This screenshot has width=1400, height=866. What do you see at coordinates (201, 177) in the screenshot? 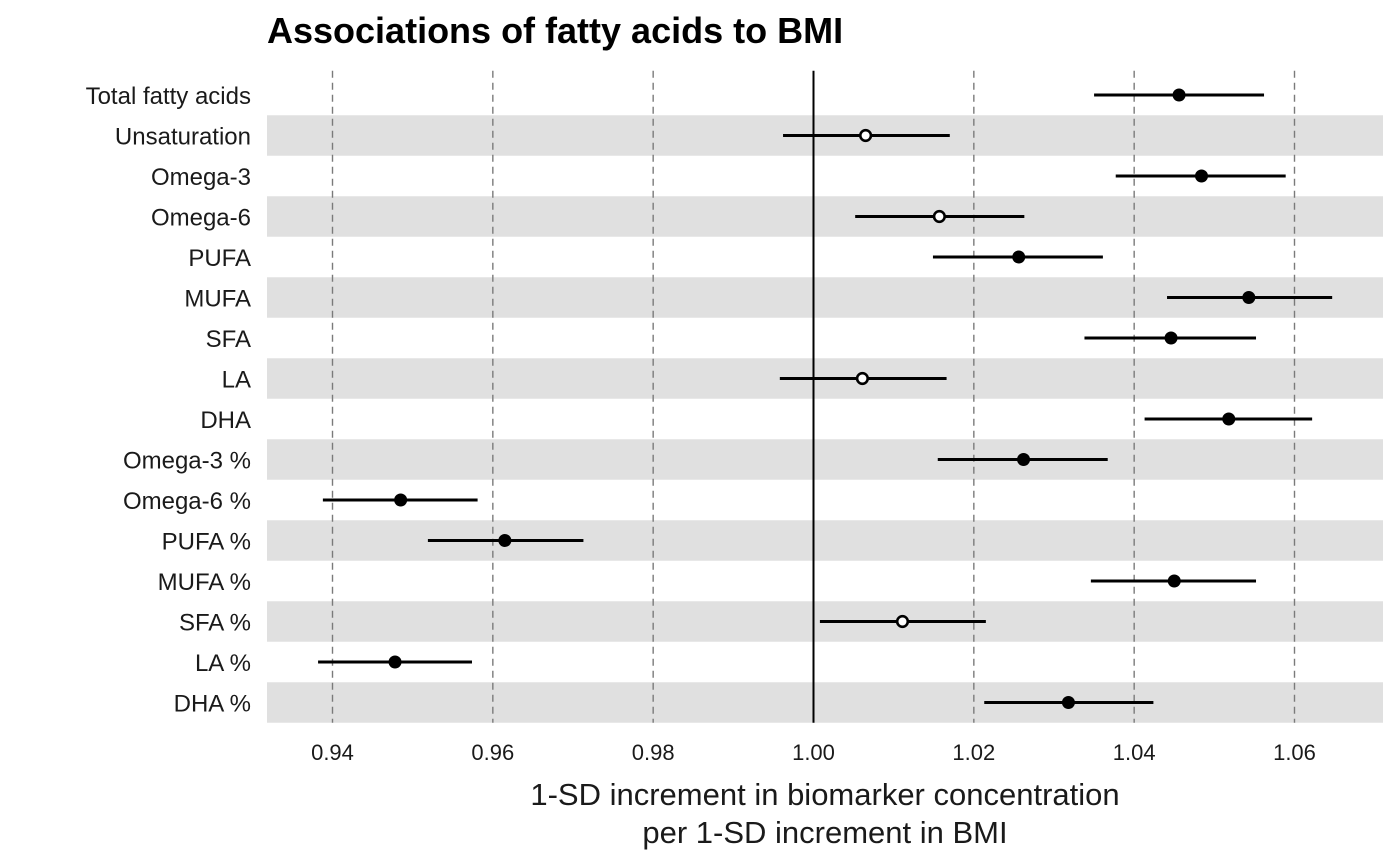
I see `row-label: Omega-3` at bounding box center [201, 177].